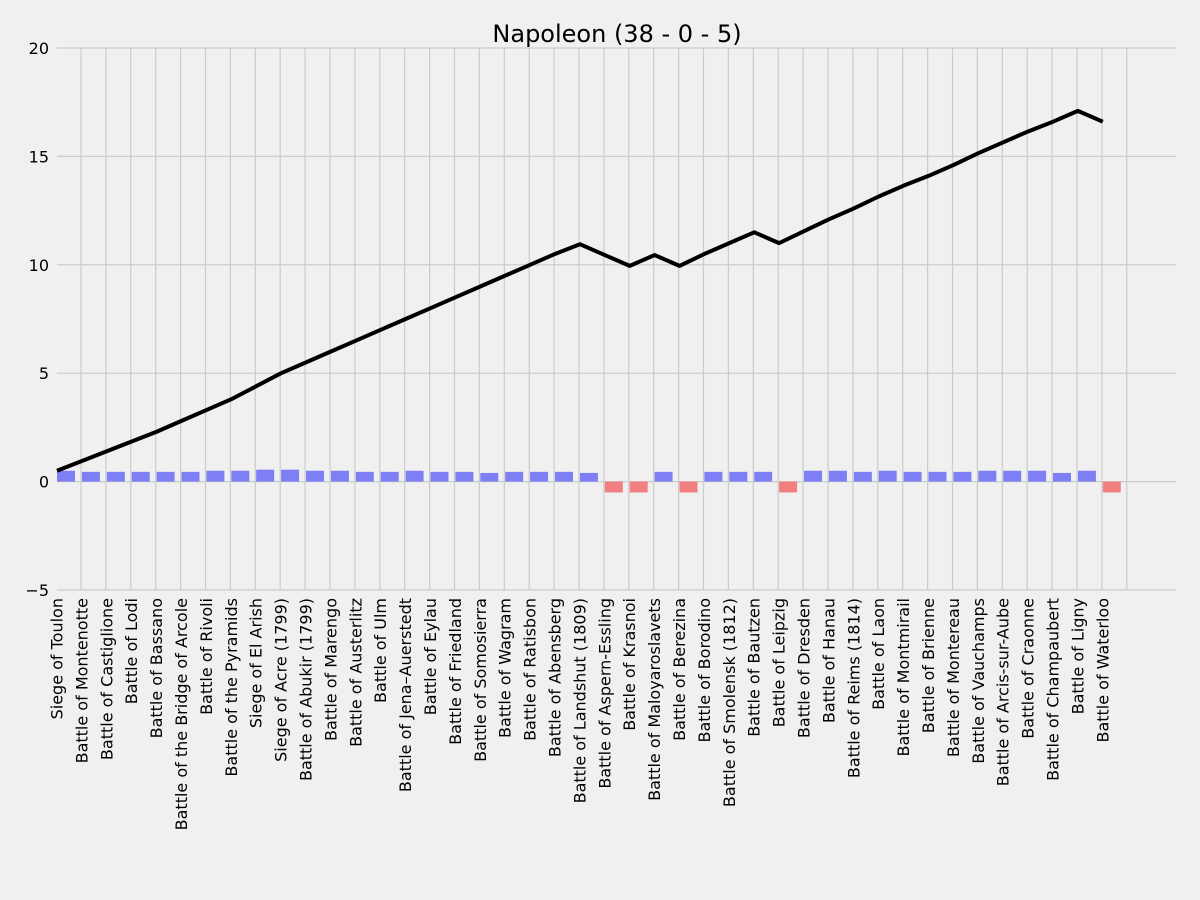 This screenshot has height=900, width=1200. I want to click on x-tick-label: Battle of Montereau, so click(953, 677).